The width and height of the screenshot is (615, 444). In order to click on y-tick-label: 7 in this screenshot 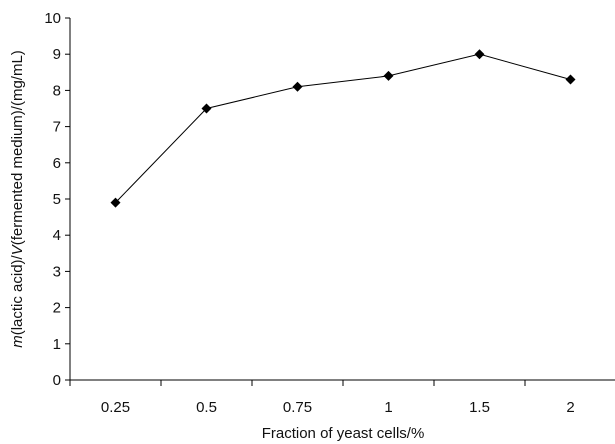, I will do `click(57, 127)`.